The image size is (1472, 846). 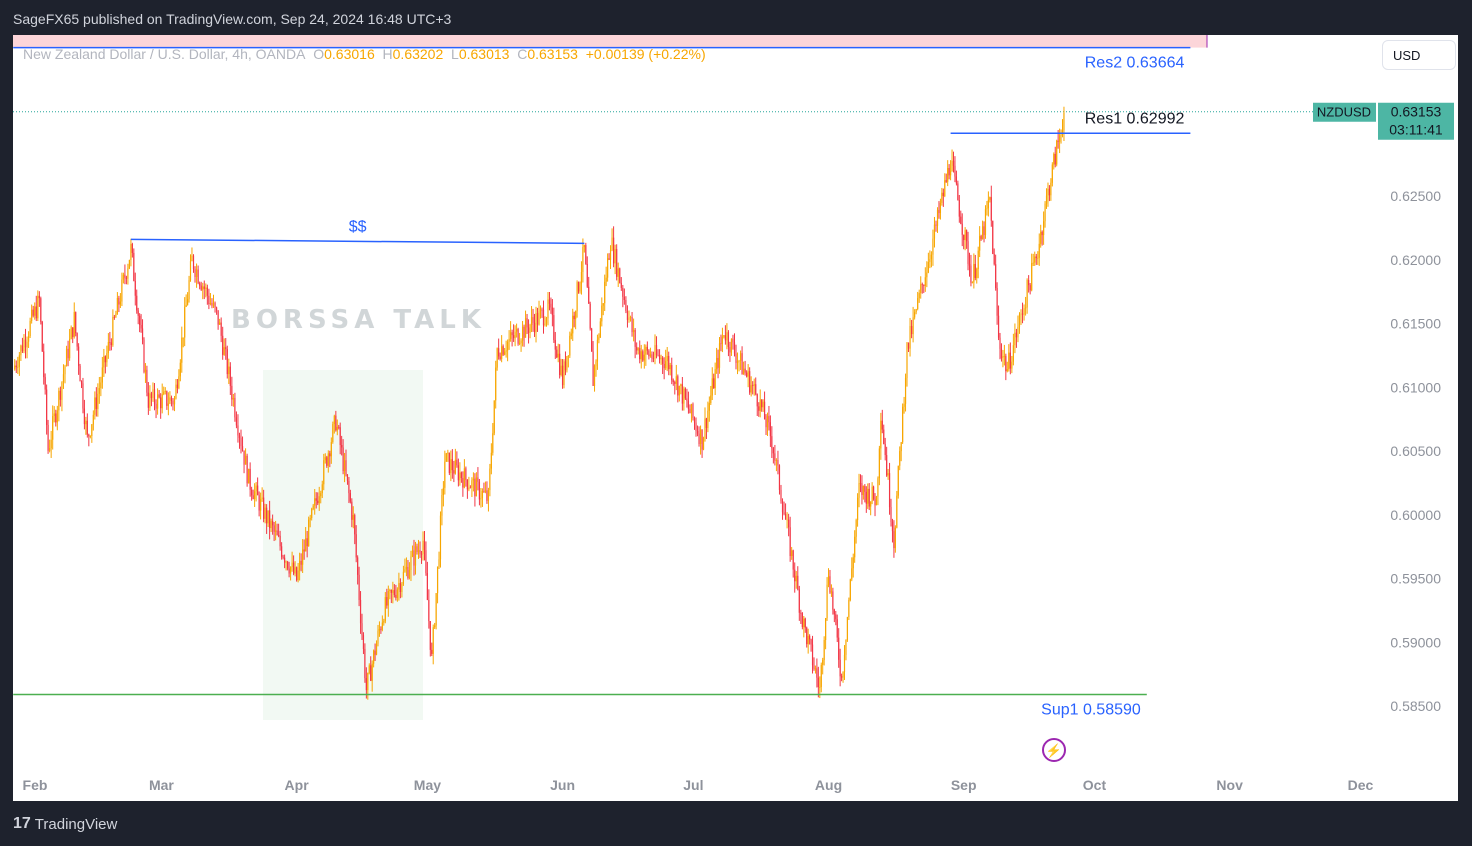 What do you see at coordinates (1135, 63) in the screenshot?
I see `level-label: Res2 0.63664` at bounding box center [1135, 63].